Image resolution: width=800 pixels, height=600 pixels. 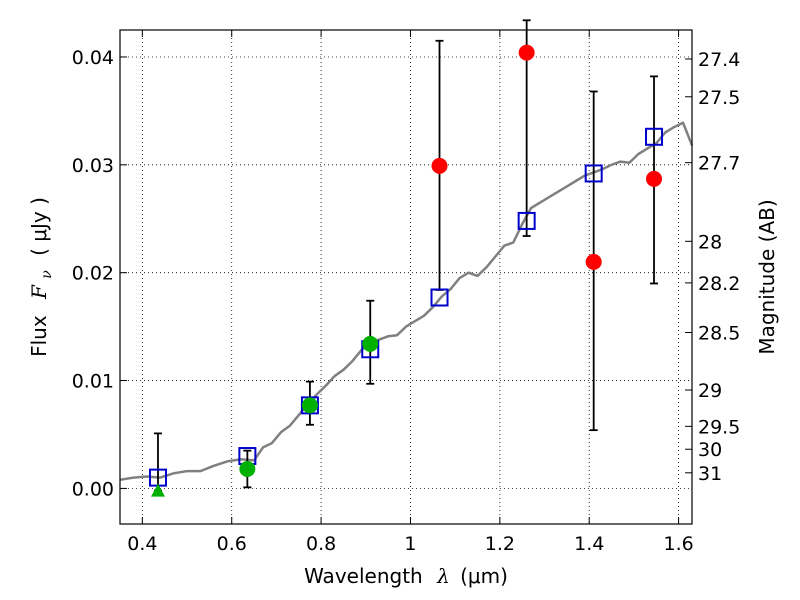 I want to click on x-tick-label: 0.8, so click(x=321, y=544).